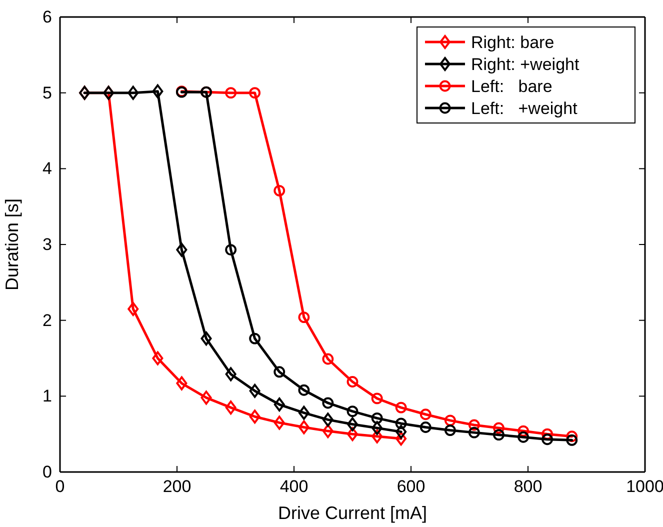 The height and width of the screenshot is (527, 663). Describe the element at coordinates (47, 472) in the screenshot. I see `y-tick-label: 0` at that location.